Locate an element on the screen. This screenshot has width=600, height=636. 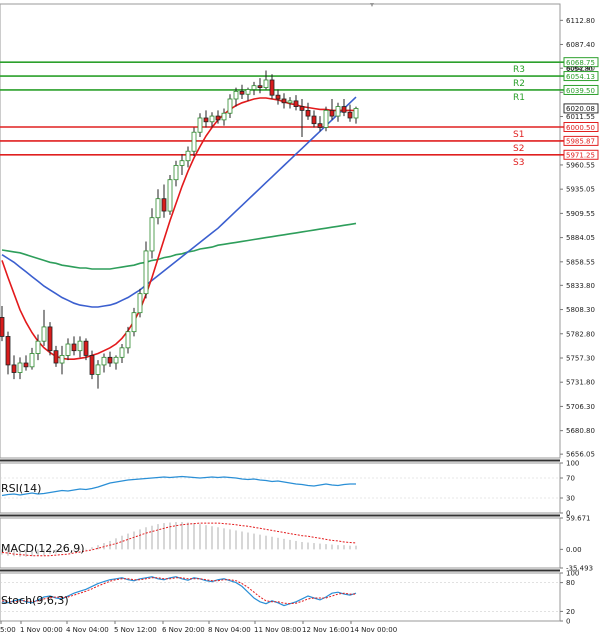
level-tag-s2: 5985.87 is located at coordinates (580, 142).